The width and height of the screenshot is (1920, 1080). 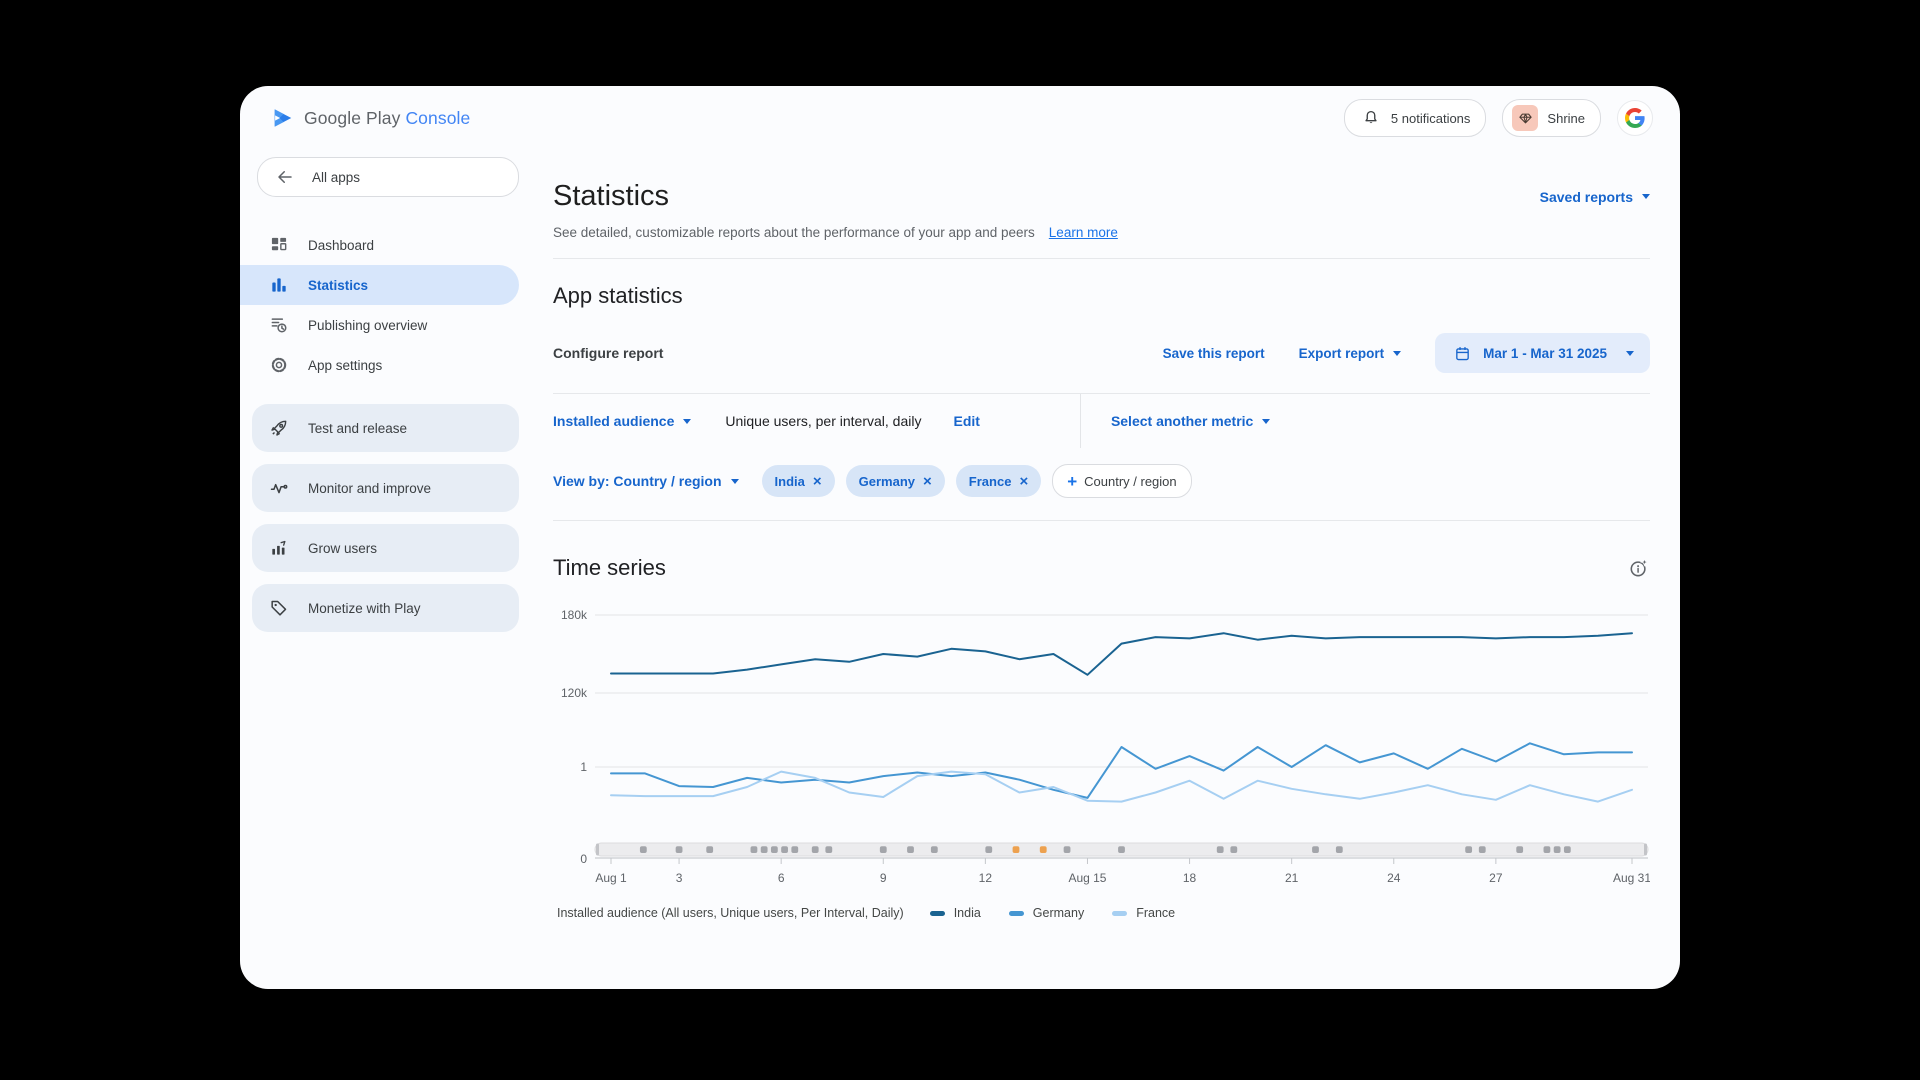 What do you see at coordinates (385, 548) in the screenshot?
I see `sidebar-item-grow-users: Grow users` at bounding box center [385, 548].